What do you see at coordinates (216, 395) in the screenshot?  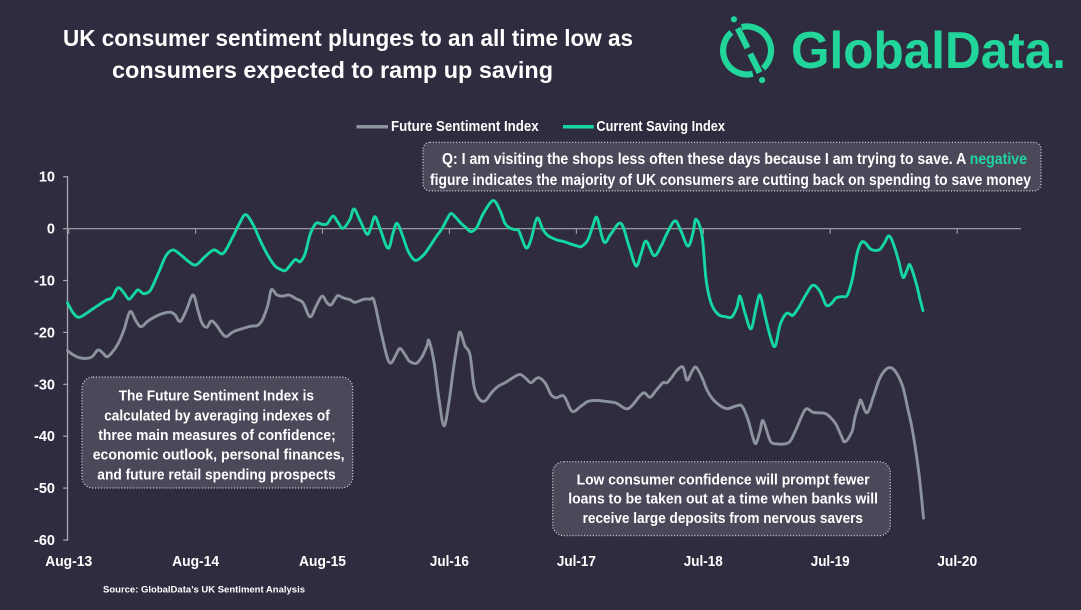 I see `svg-text: The Future Sentiment Index is` at bounding box center [216, 395].